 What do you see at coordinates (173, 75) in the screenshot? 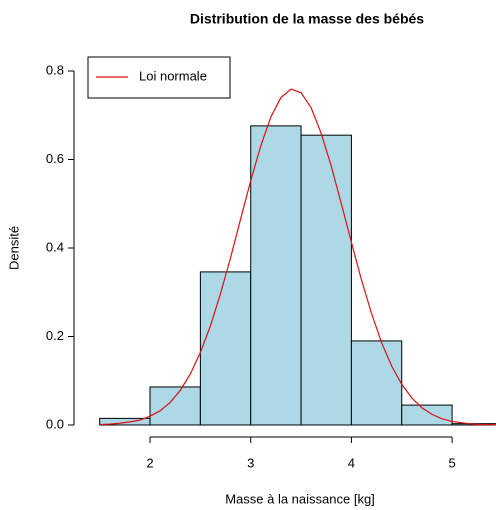
I see `legend-label: Loi normale` at bounding box center [173, 75].